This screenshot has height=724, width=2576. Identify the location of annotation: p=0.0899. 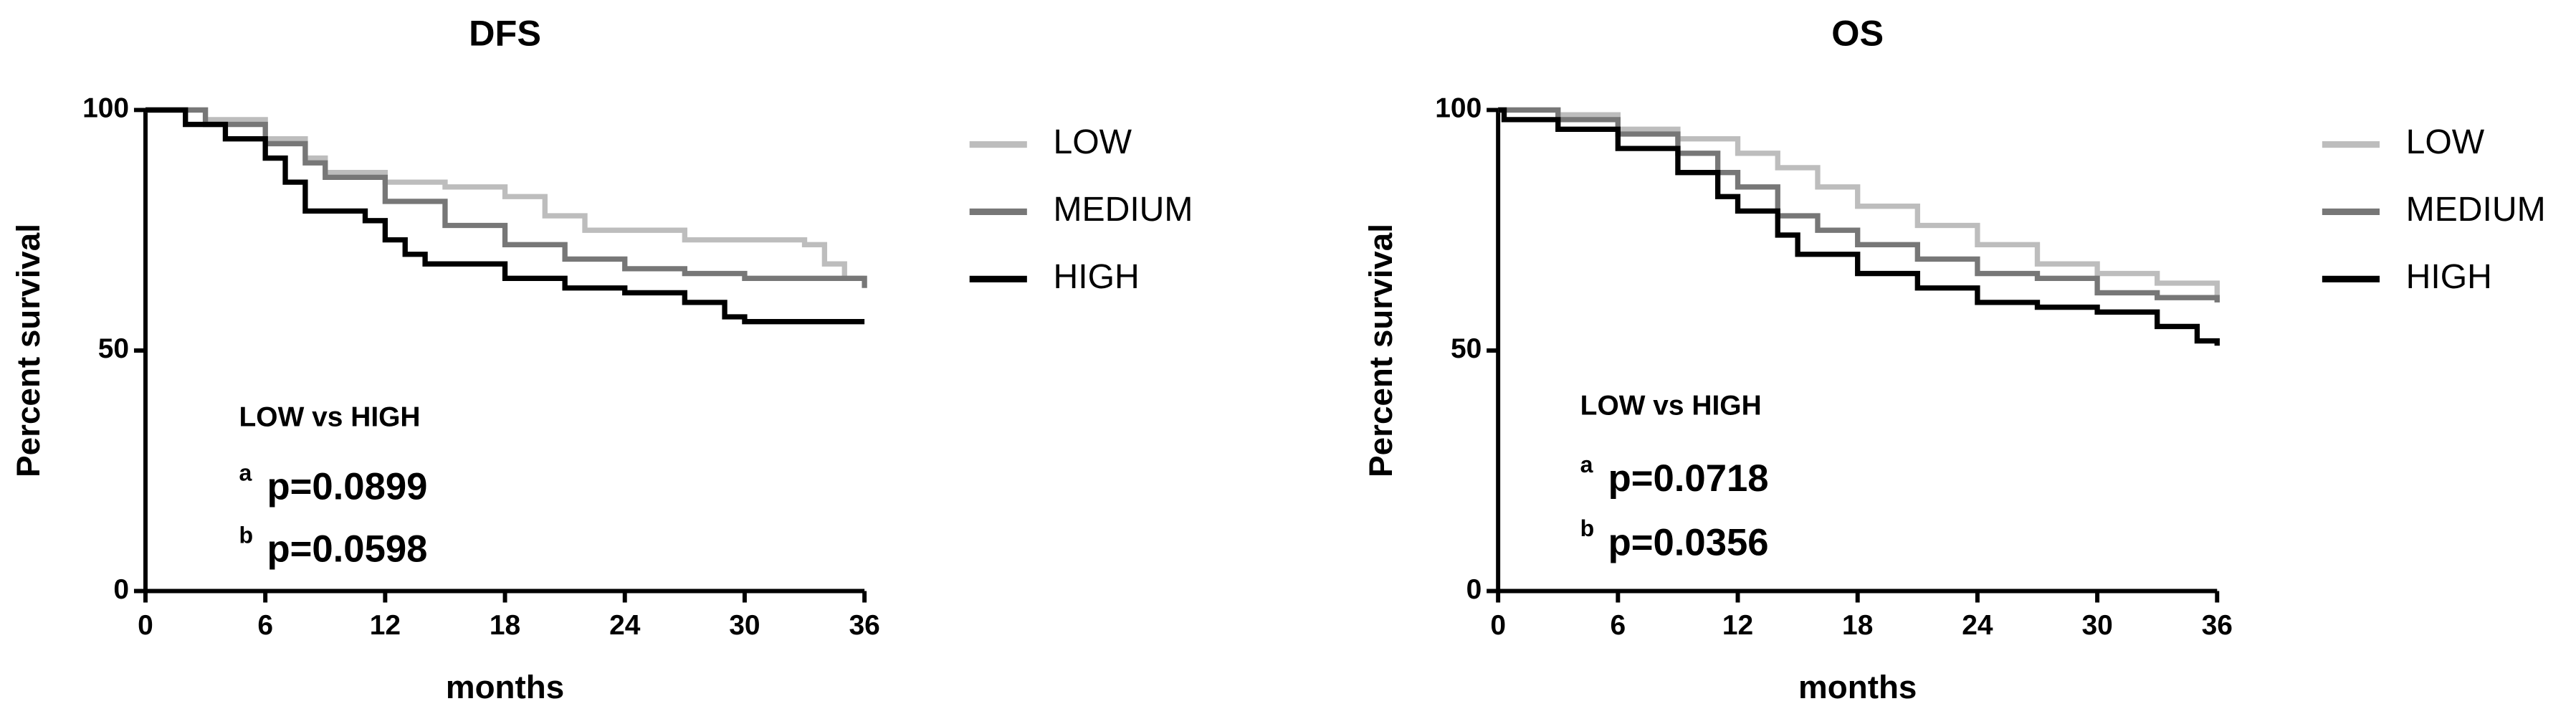
(347, 486).